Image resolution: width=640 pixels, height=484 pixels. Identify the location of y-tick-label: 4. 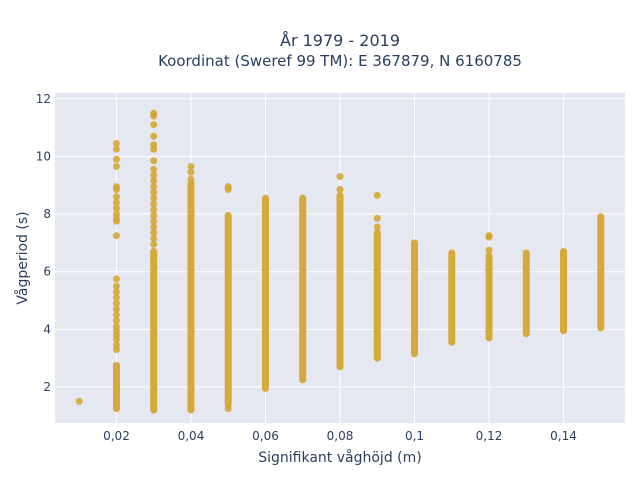
(47, 329).